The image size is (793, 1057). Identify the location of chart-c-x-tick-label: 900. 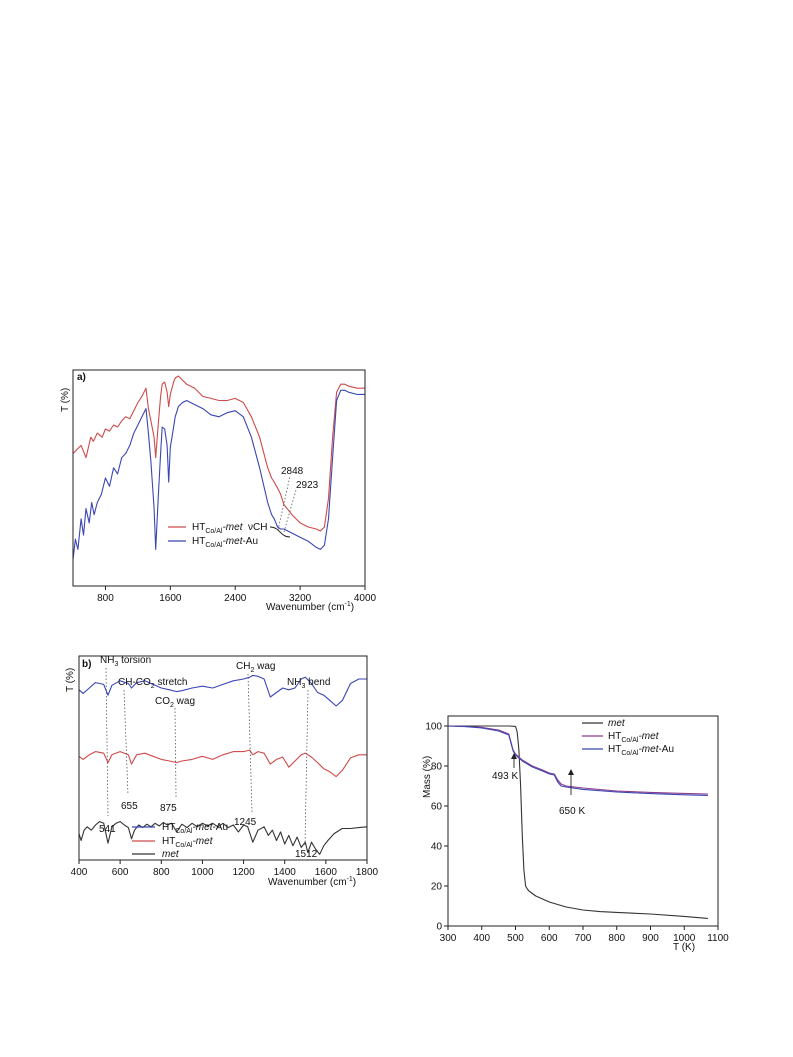
(650, 938).